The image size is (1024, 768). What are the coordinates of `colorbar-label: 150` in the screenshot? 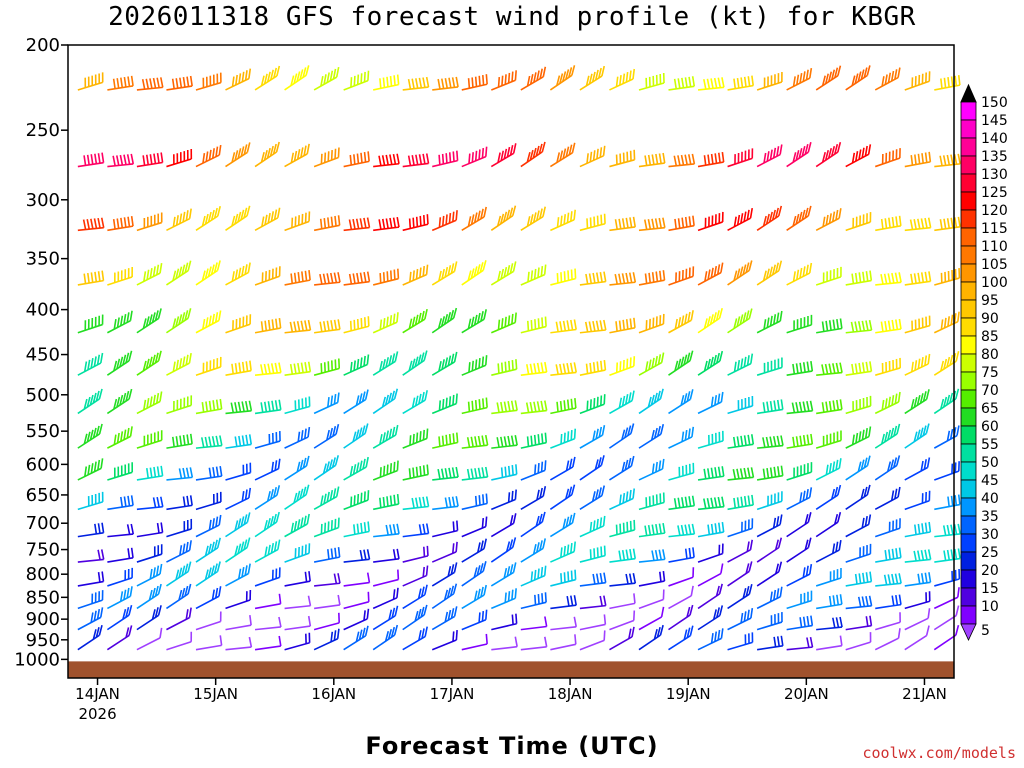 It's located at (994, 103).